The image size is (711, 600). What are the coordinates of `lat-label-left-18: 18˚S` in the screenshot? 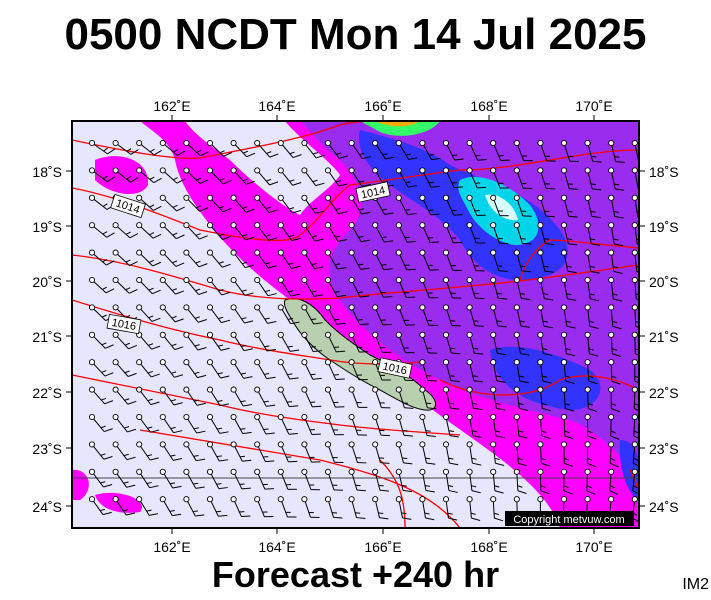 It's located at (47, 172).